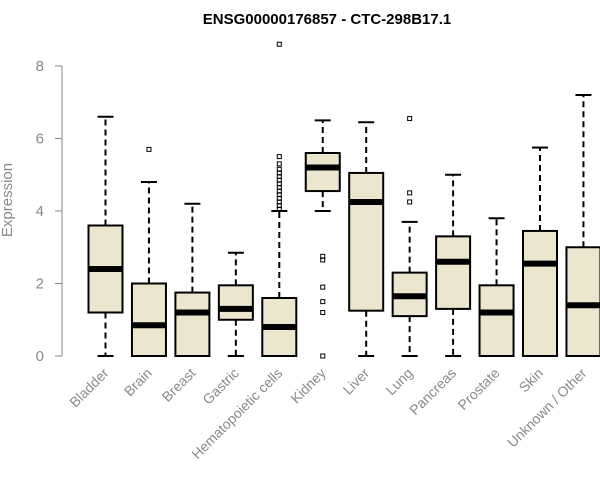  What do you see at coordinates (105, 236) in the screenshot?
I see `box-bladder` at bounding box center [105, 236].